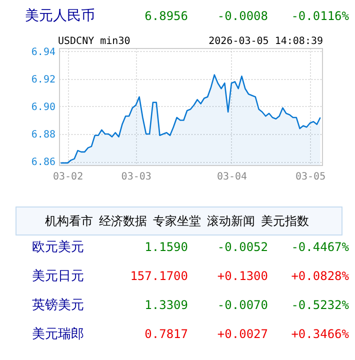 Image resolution: width=355 pixels, height=360 pixels. What do you see at coordinates (68, 177) in the screenshot?
I see `x-tick-label: 03-02` at bounding box center [68, 177].